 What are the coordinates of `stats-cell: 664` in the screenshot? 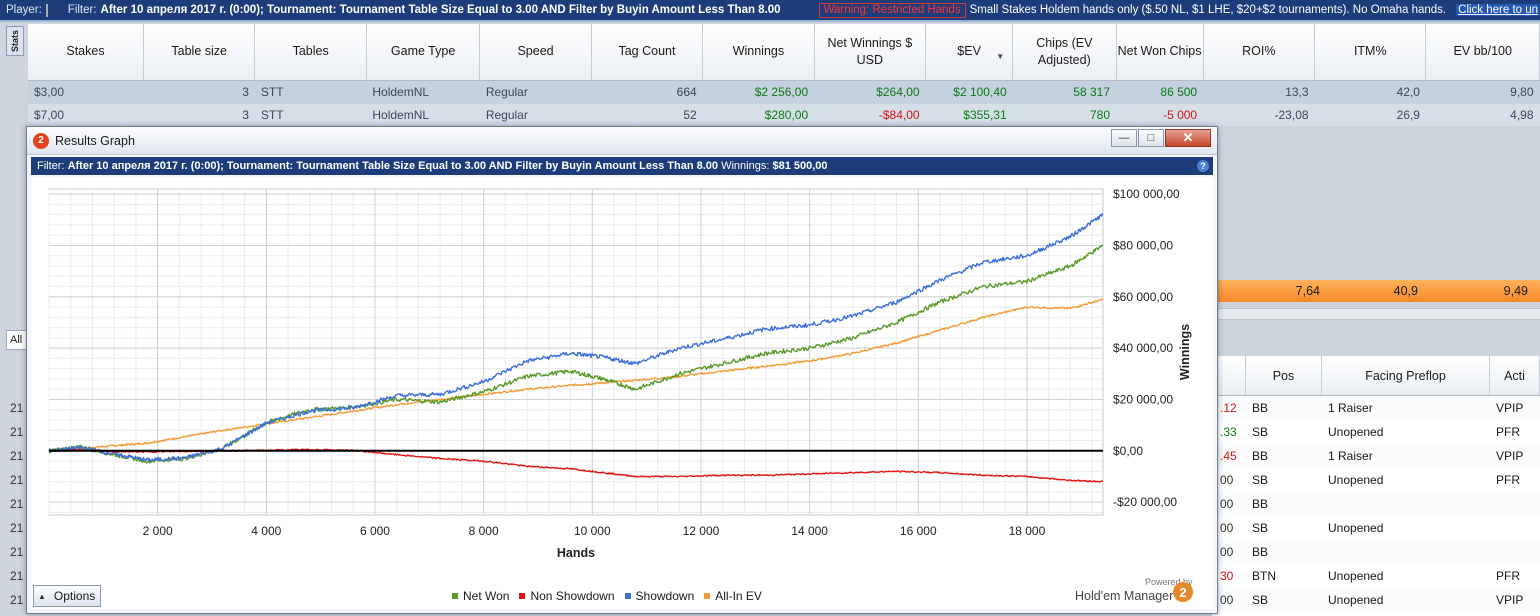 It's located at (647, 92).